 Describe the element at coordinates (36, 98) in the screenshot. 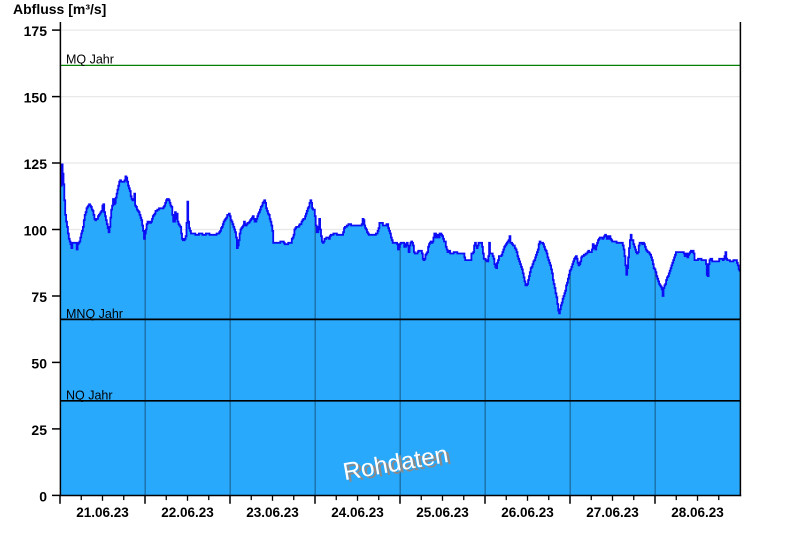

I see `svg-text: 150` at that location.